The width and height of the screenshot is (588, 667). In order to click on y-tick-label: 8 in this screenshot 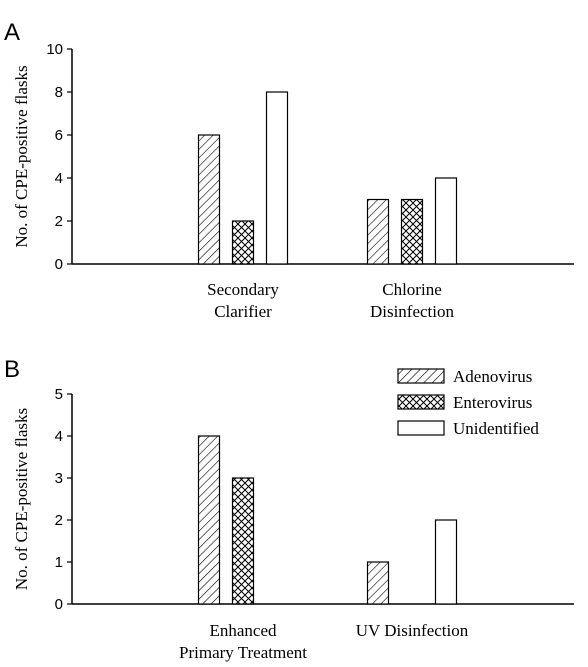, I will do `click(59, 92)`.